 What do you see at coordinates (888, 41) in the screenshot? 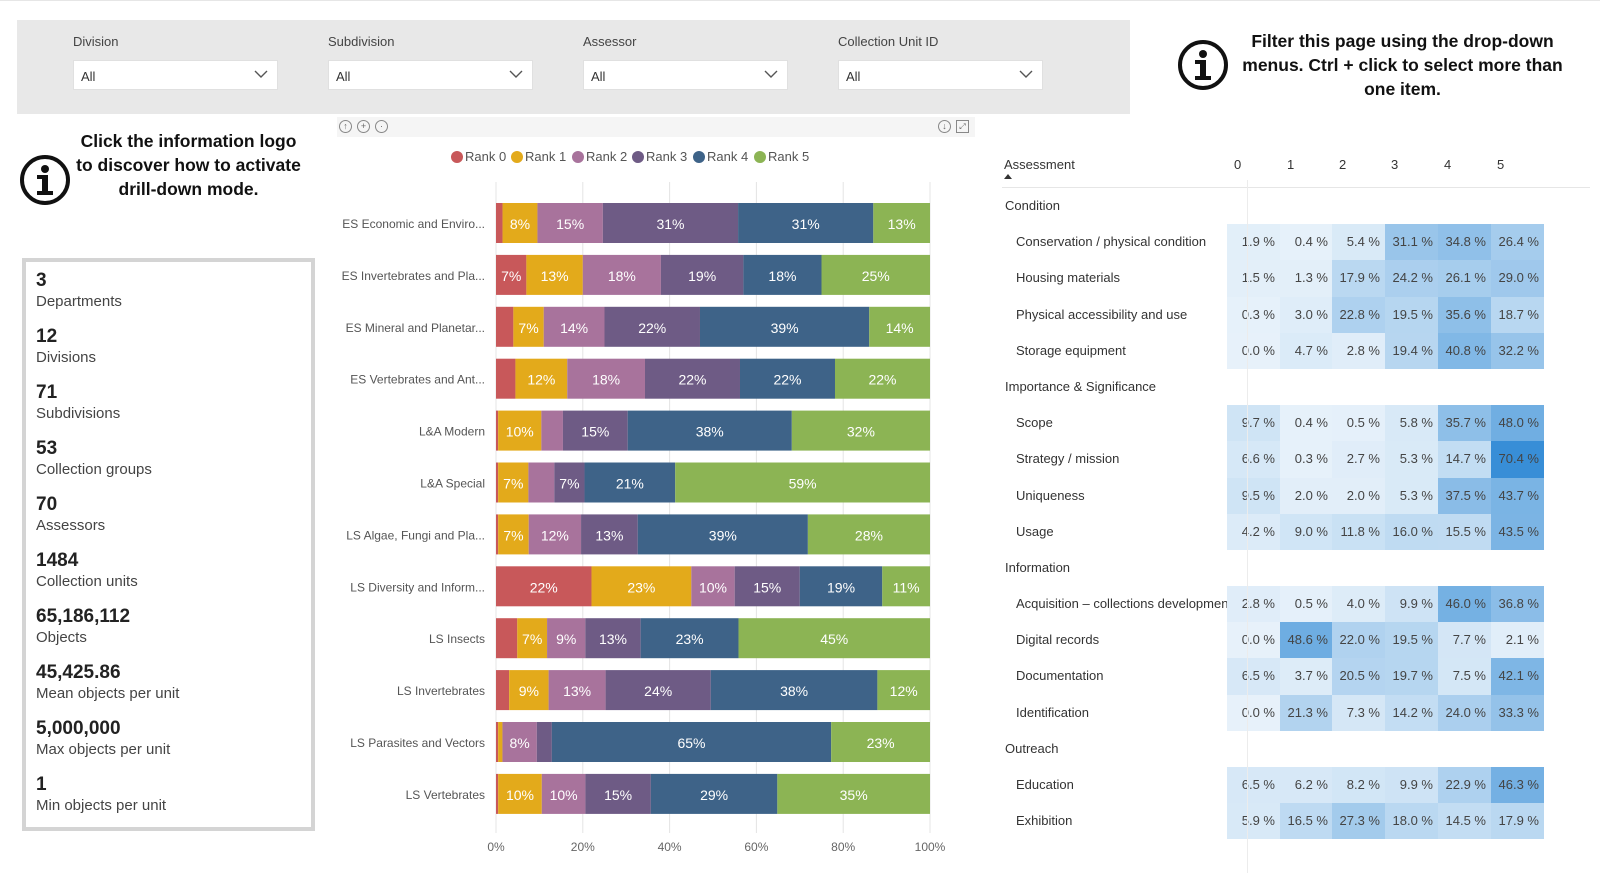
I see `collection-unit-filter-label: Collection Unit ID` at bounding box center [888, 41].